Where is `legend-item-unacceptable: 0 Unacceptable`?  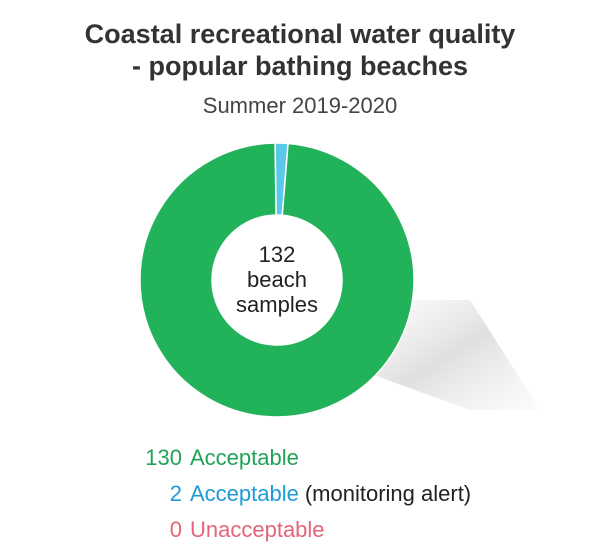
legend-item-unacceptable: 0 Unacceptable is located at coordinates (300, 530).